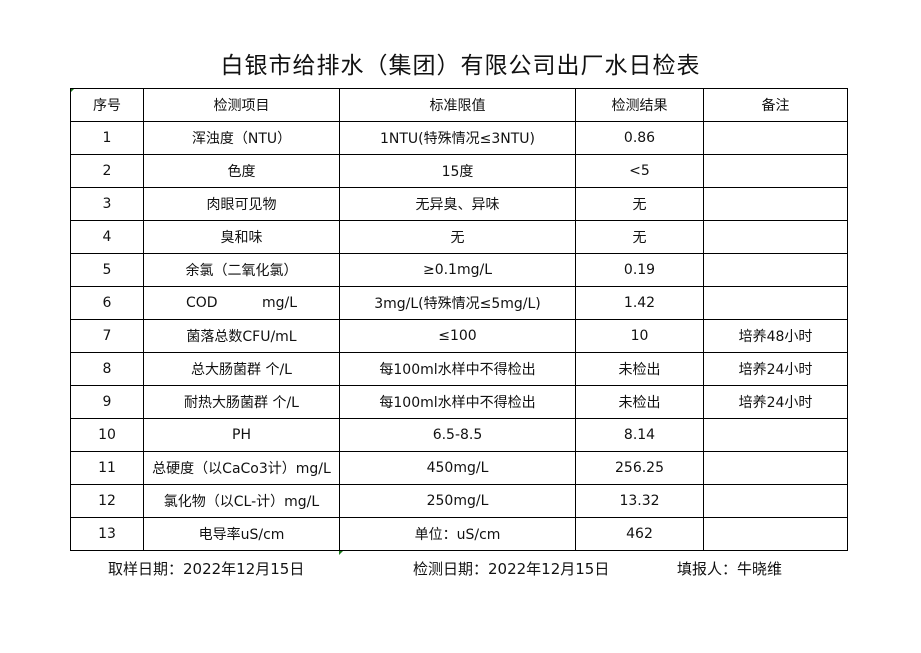  Describe the element at coordinates (775, 105) in the screenshot. I see `header-cell: 备注` at that location.